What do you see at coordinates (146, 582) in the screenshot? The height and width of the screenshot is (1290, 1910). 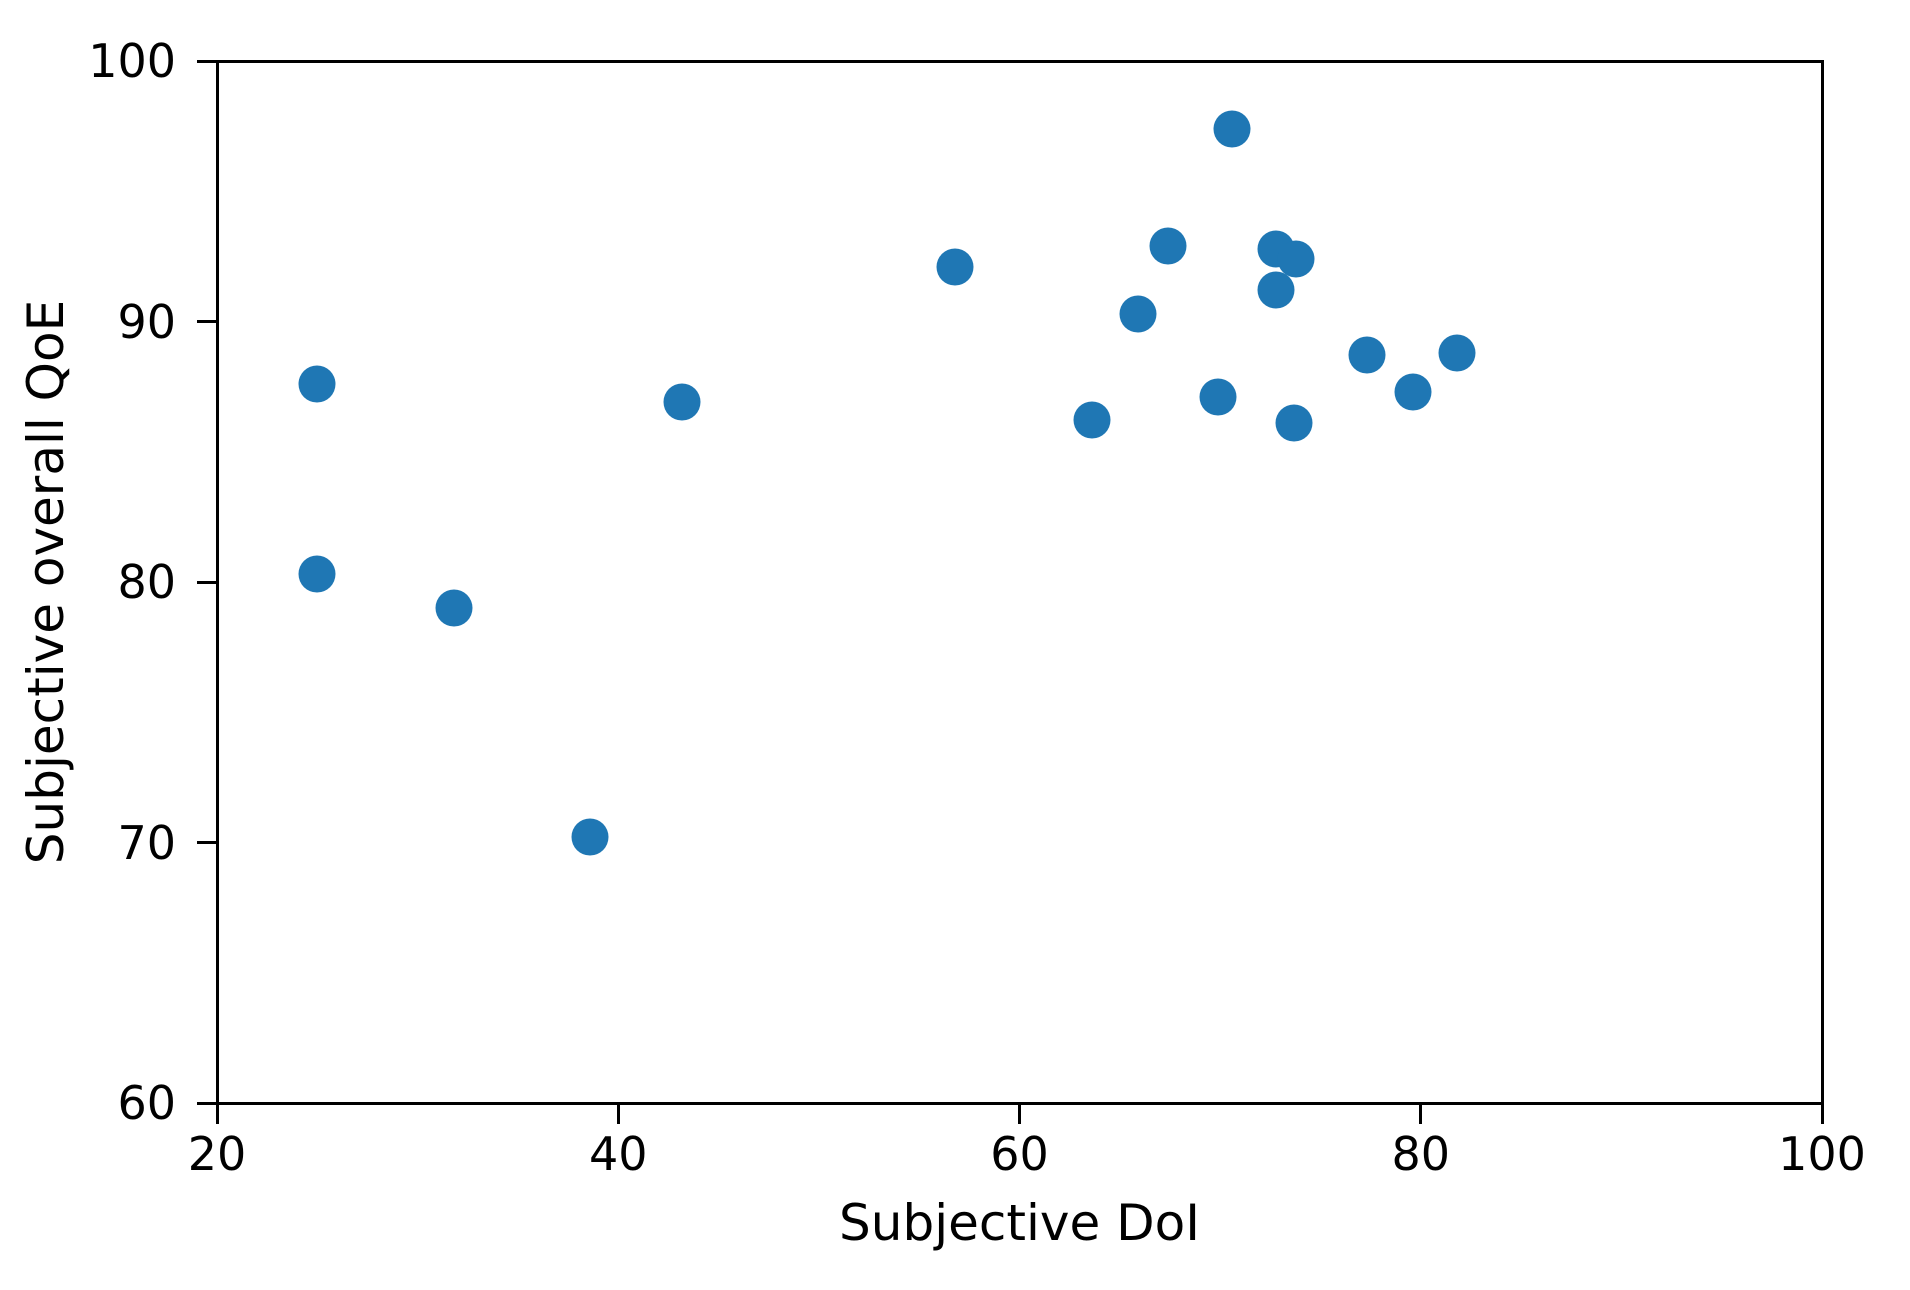 I see `y-tick-label: 80` at bounding box center [146, 582].